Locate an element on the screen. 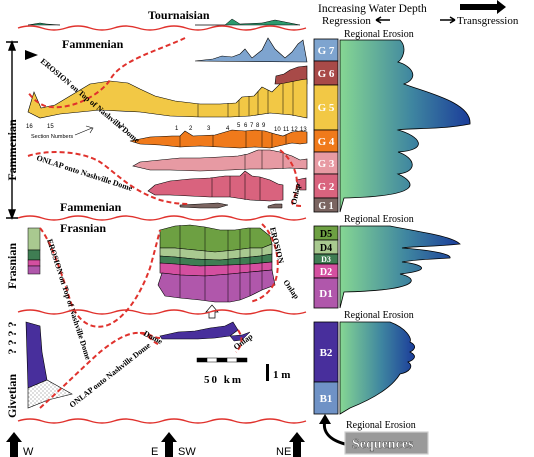 The image size is (534, 457). section-number: 4 is located at coordinates (228, 129).